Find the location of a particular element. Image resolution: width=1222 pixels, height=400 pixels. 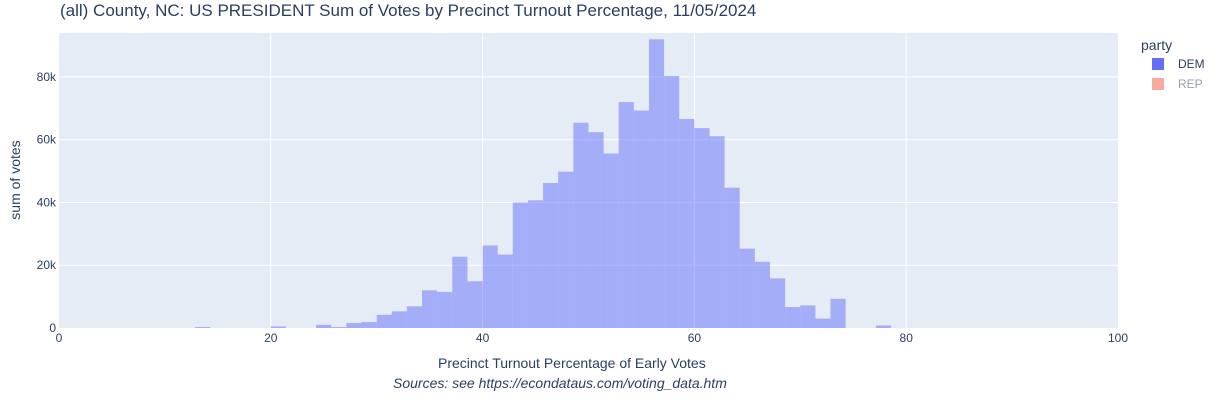

x-axis-ticks: 0 20 40 60 80 100 is located at coordinates (592, 338).